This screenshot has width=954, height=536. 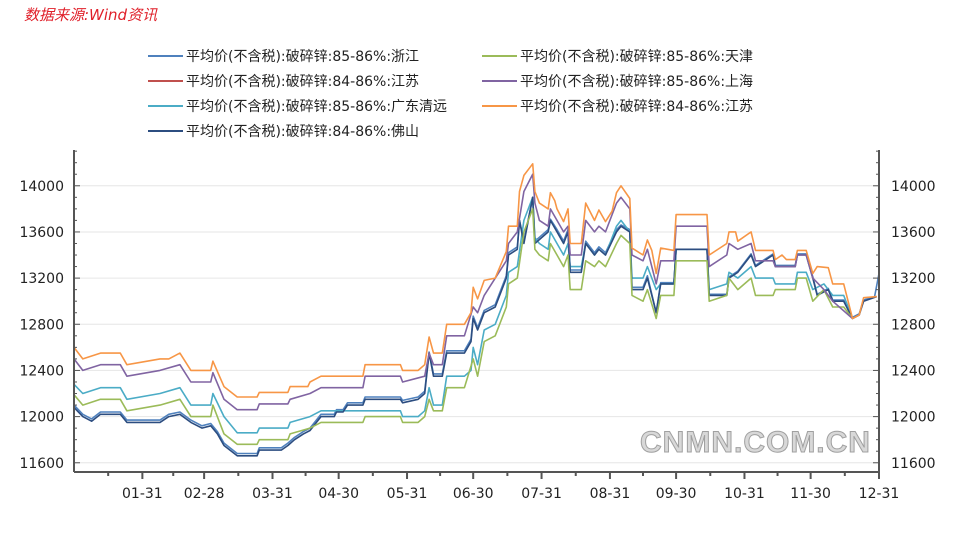 I want to click on x-tick-label: 12-31, so click(x=879, y=494).